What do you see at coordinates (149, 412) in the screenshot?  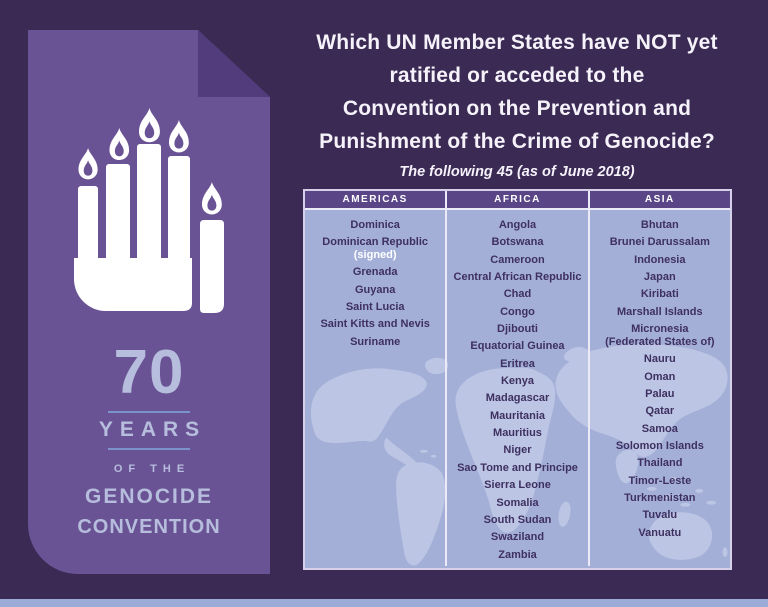 I see `divider-rule-top` at bounding box center [149, 412].